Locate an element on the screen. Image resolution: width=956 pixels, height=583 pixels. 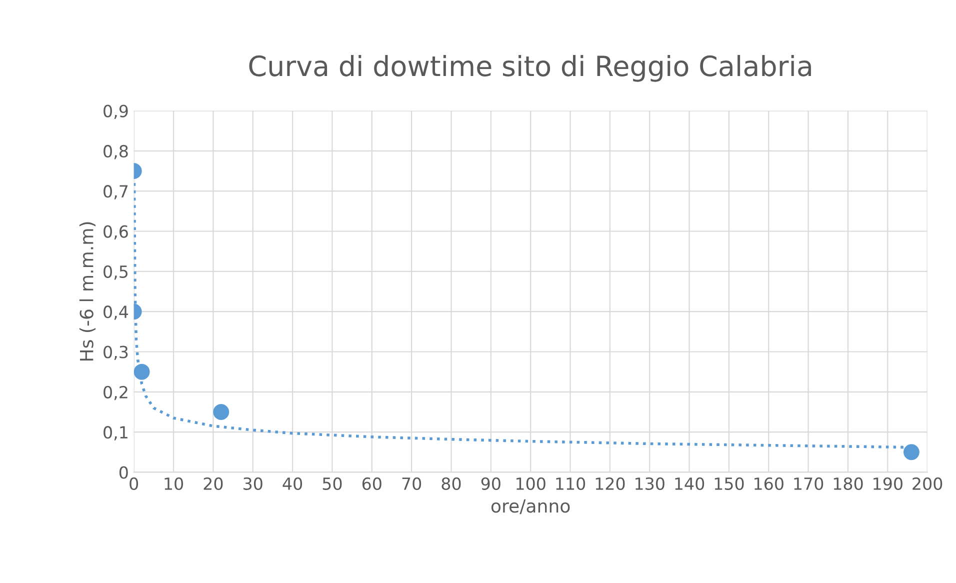
x-tick-label: 120 is located at coordinates (610, 483).